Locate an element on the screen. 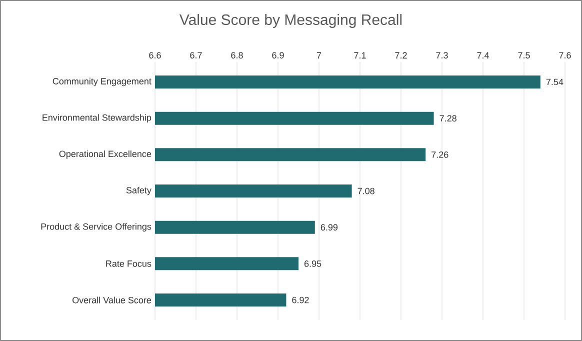 This screenshot has width=582, height=341. chart-title: Value Score by Messaging Recall is located at coordinates (290, 21).